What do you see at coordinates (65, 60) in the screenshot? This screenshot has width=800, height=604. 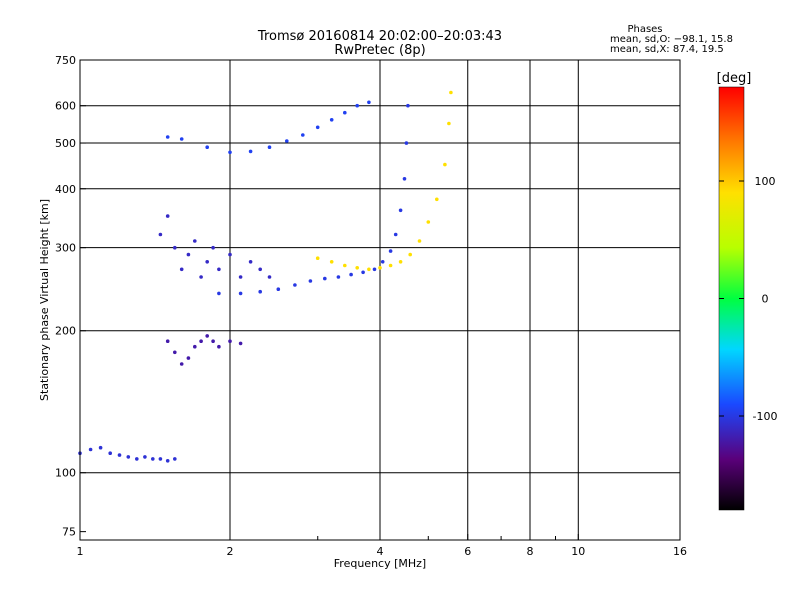 I see `y-tick-label: 750` at bounding box center [65, 60].